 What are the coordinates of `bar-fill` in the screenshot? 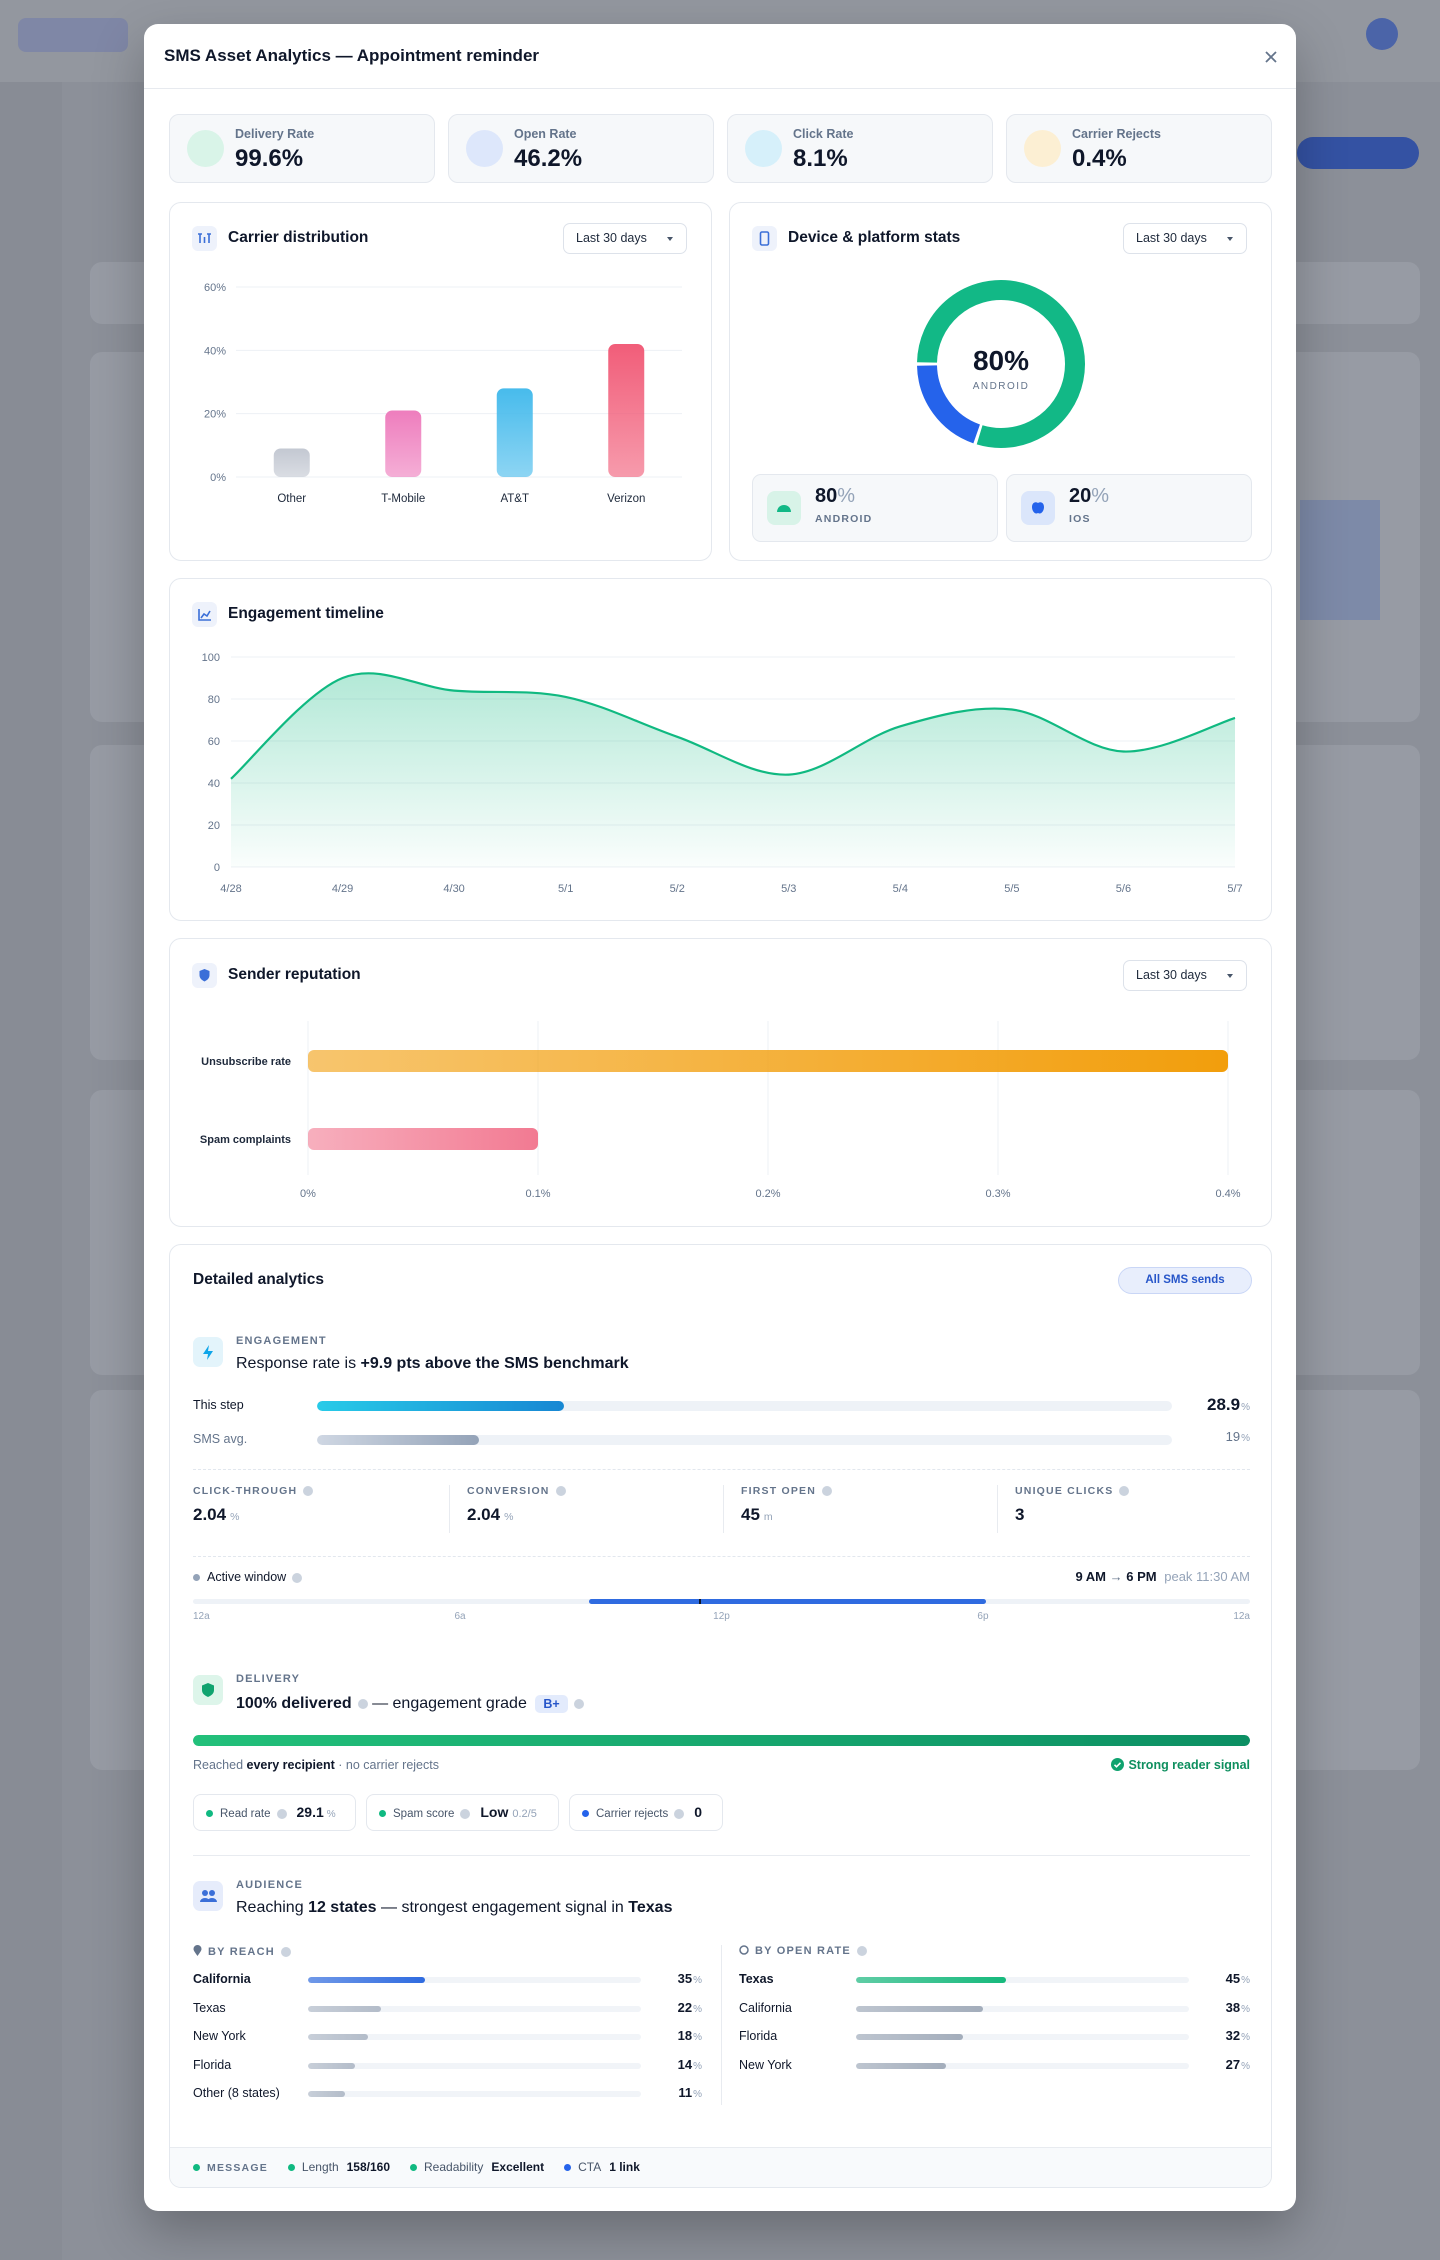 It's located at (441, 1406).